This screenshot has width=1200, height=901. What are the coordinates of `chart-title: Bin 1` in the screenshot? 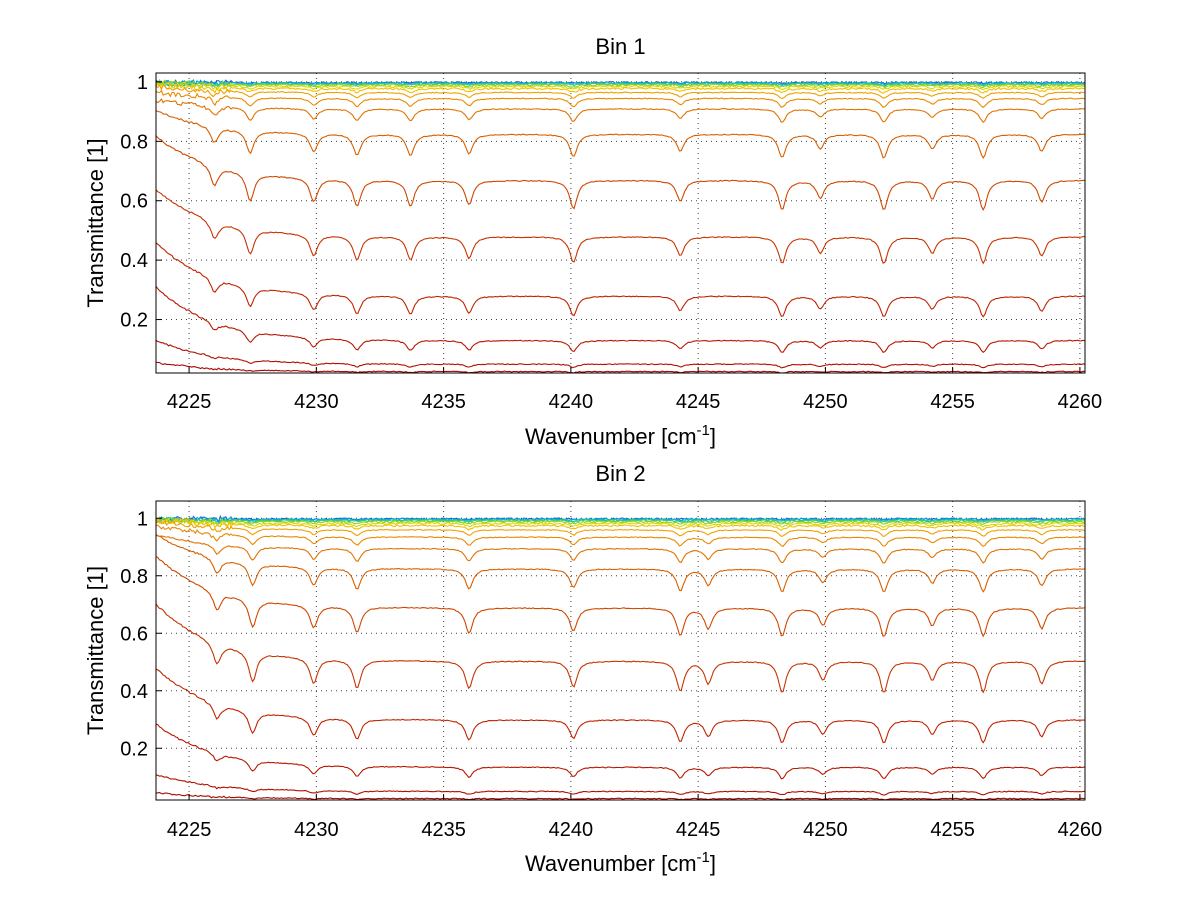 It's located at (620, 46).